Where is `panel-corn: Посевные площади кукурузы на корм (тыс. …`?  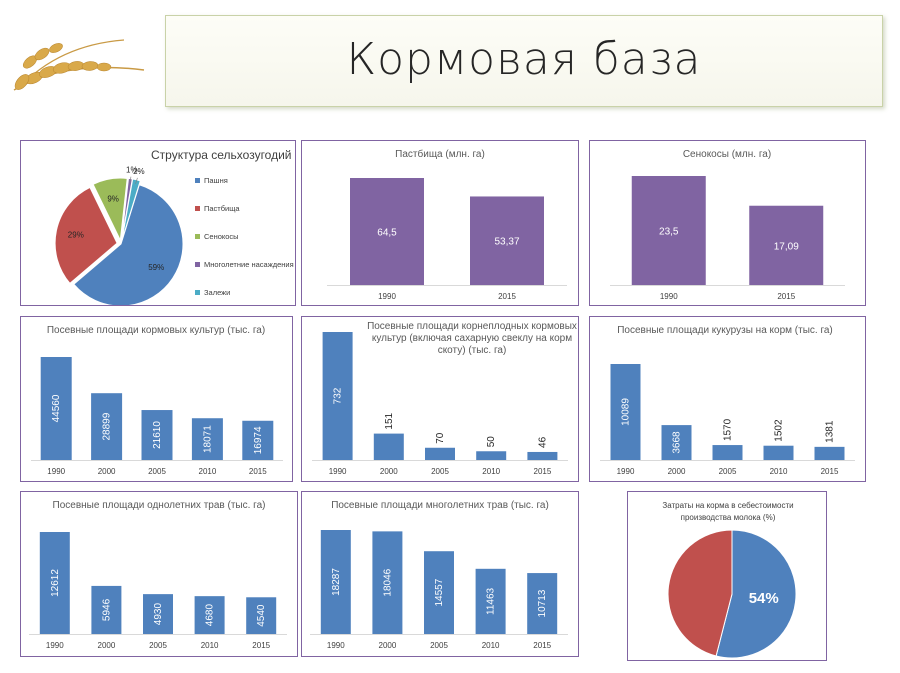
panel-corn: Посевные площади кукурузы на корм (тыс. … is located at coordinates (727, 399).